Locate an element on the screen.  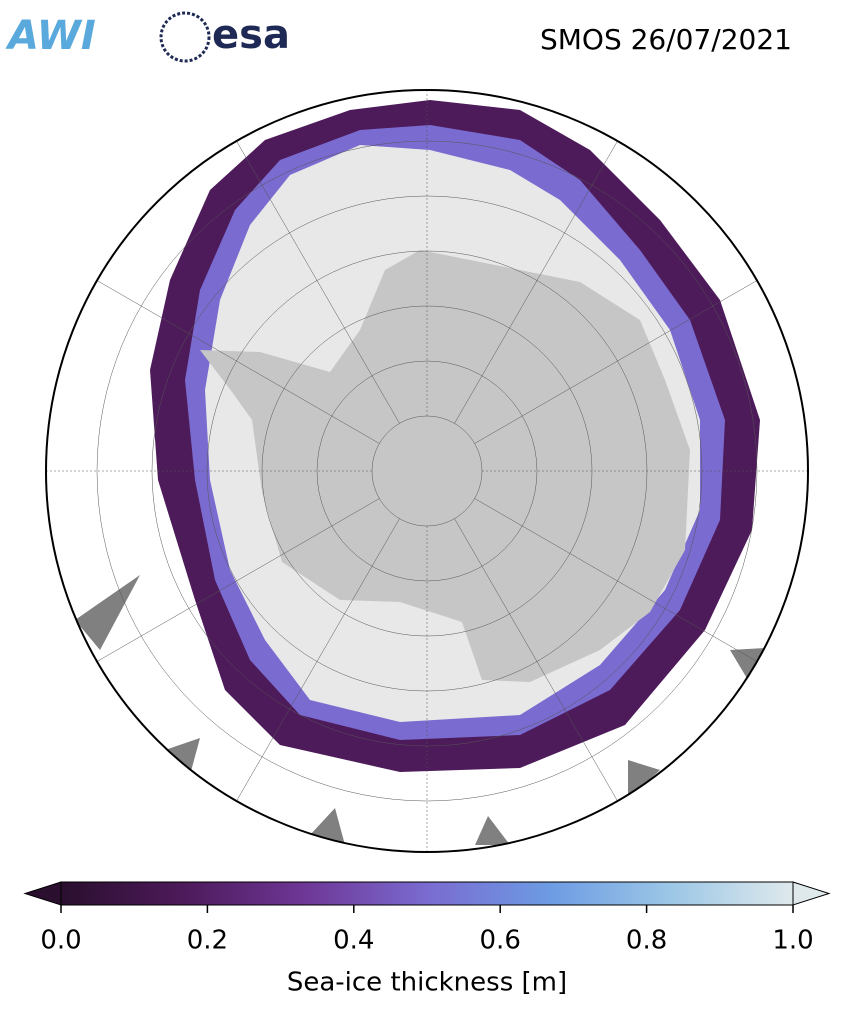
esa-emblem is located at coordinates (185, 37).